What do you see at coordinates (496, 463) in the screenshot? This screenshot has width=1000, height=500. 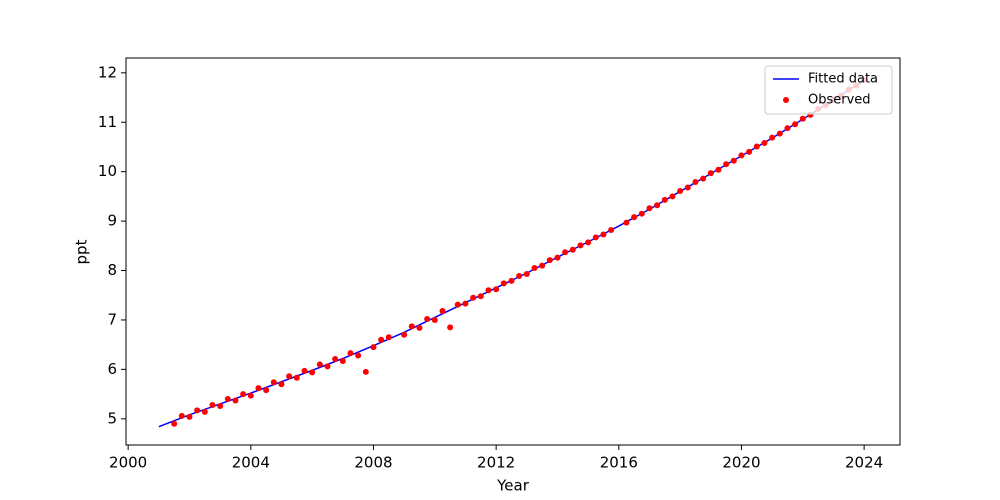 I see `x-tick-label: 2012` at bounding box center [496, 463].